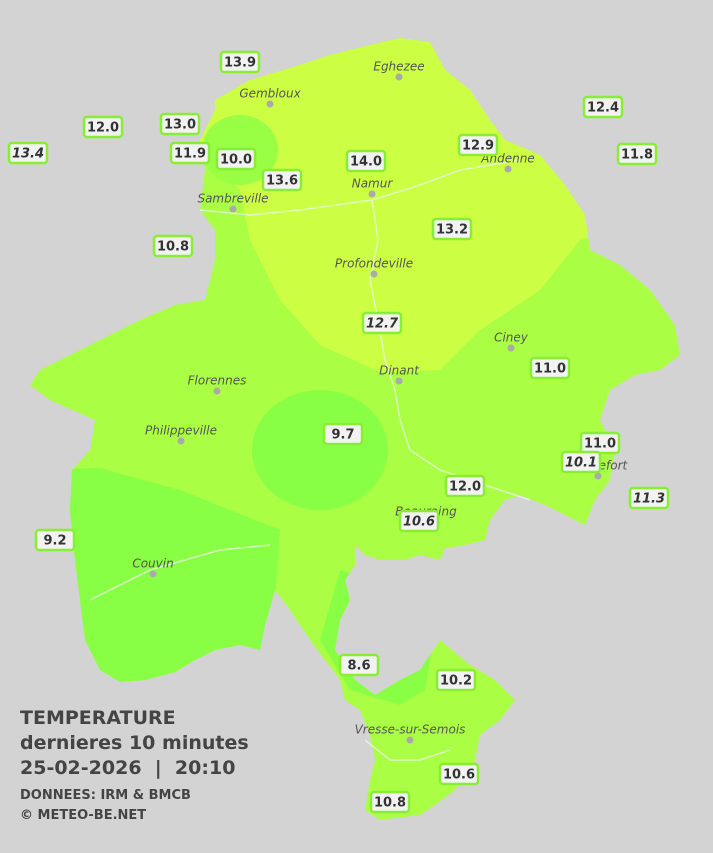 This screenshot has width=713, height=853. Describe the element at coordinates (127, 768) in the screenshot. I see `caption-datetime: 25-02-2026 | 20:10` at that location.